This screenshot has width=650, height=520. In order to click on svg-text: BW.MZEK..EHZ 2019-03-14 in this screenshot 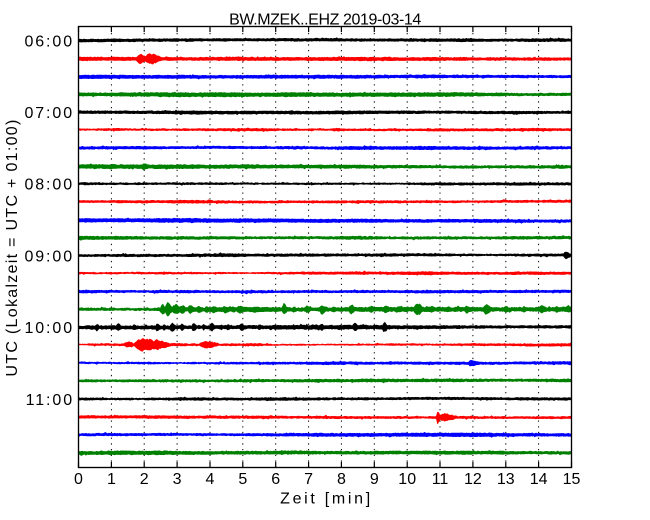, I will do `click(325, 20)`.